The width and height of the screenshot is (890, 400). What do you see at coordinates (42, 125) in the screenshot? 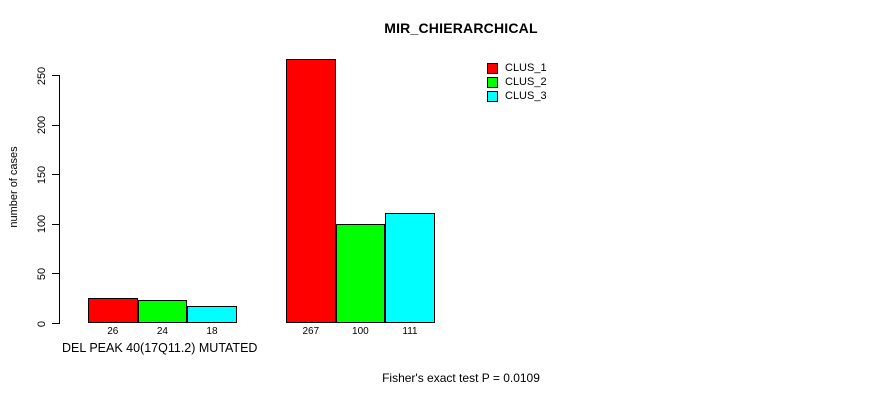
I see `y-tick-label: 200` at bounding box center [42, 125].